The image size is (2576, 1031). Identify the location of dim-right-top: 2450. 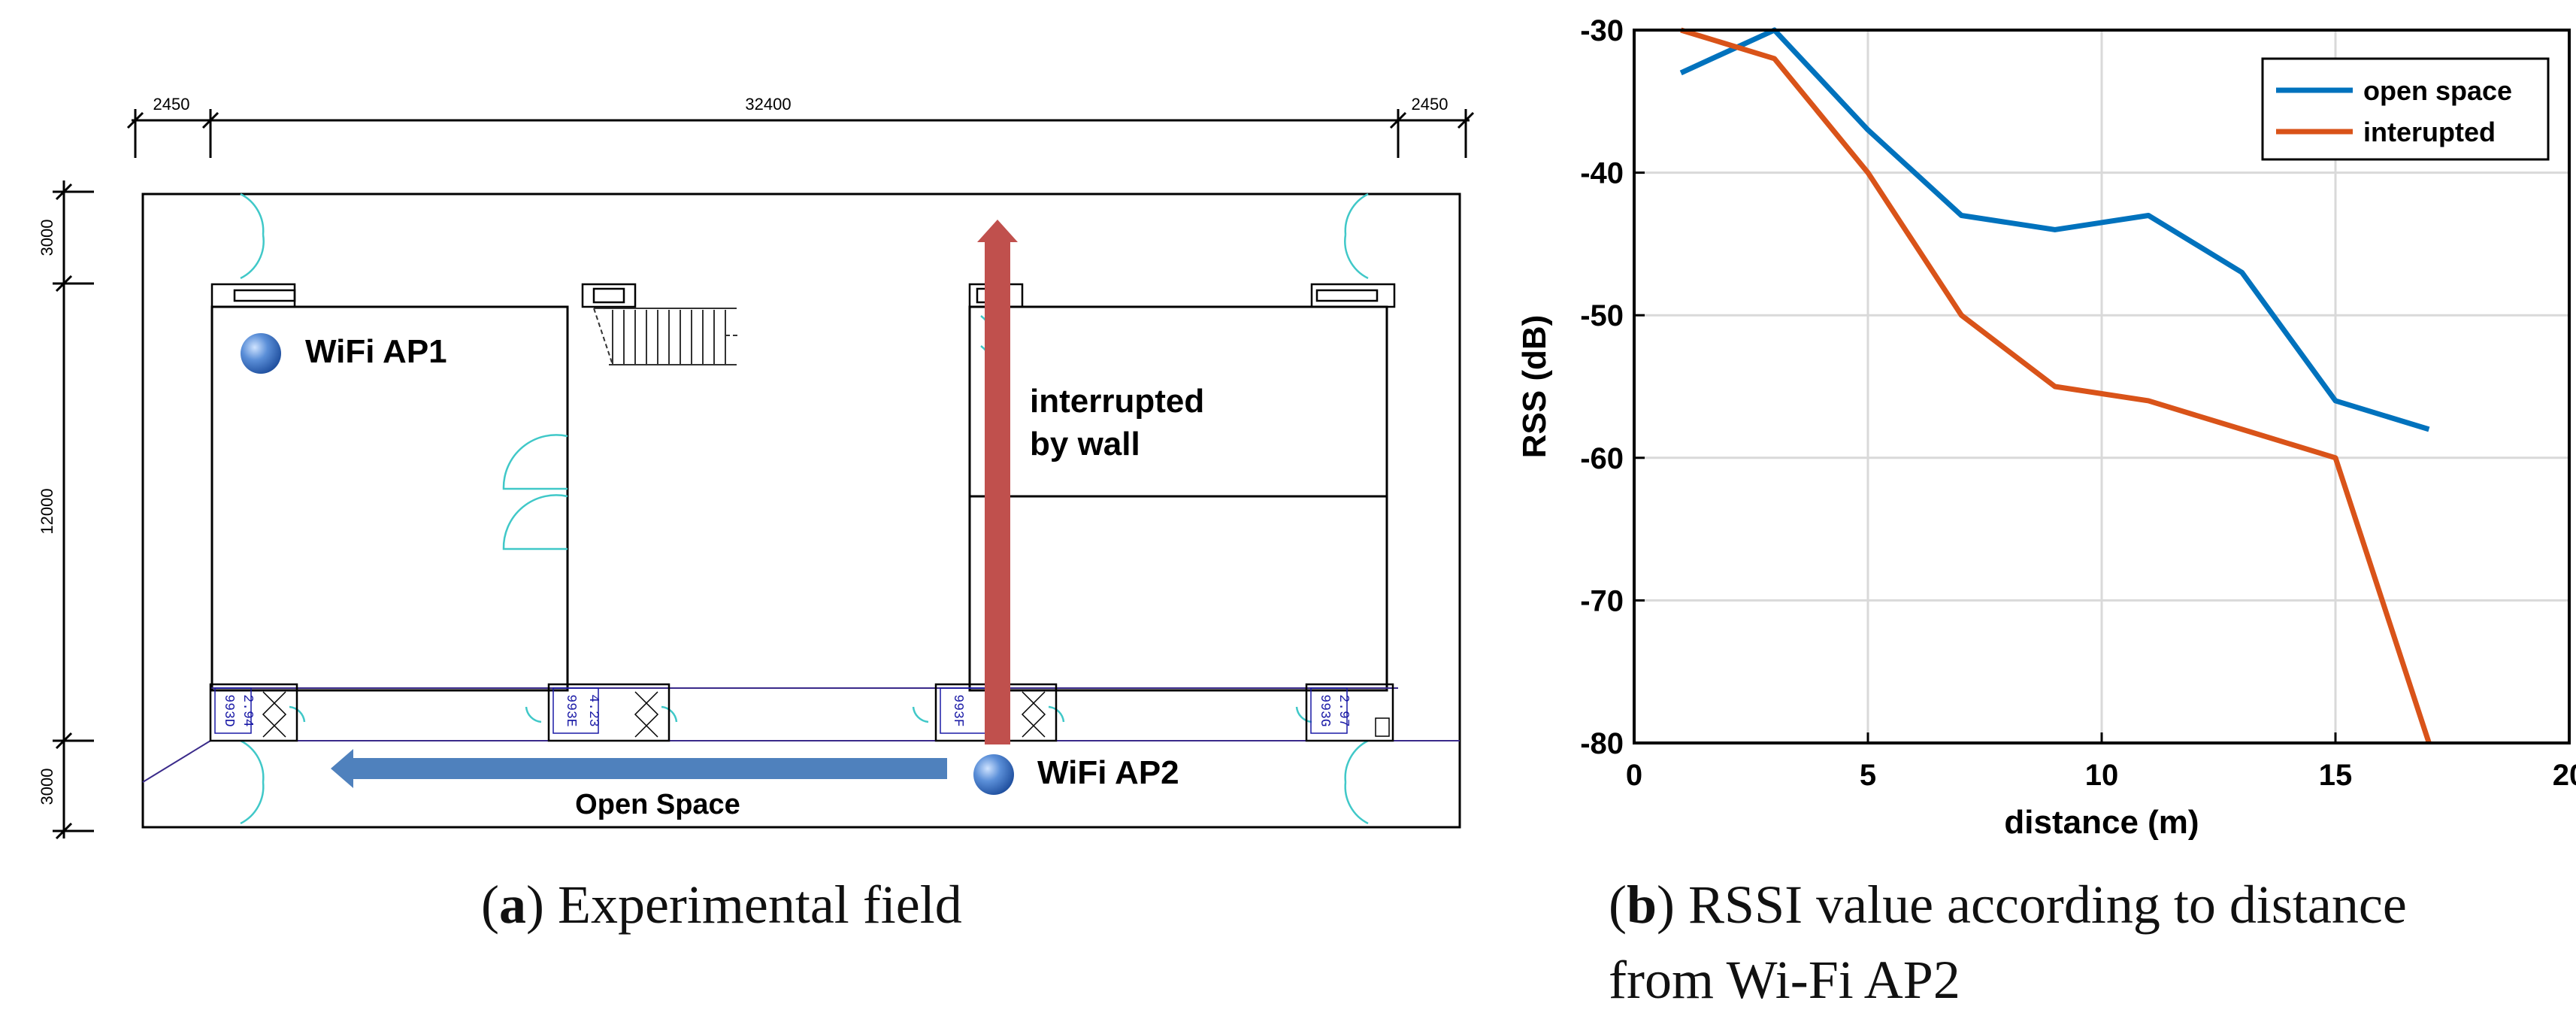
(1430, 105).